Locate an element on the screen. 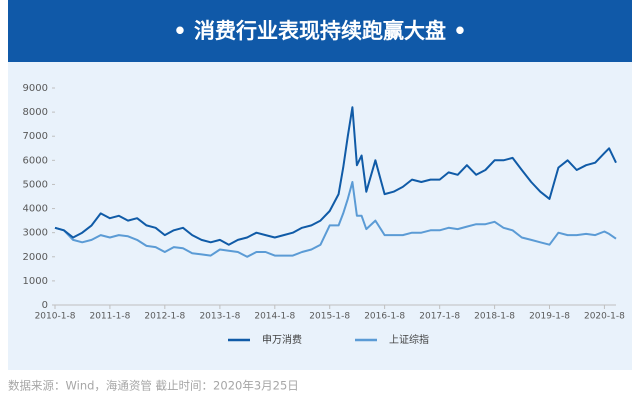  x-tick-label: 2017-1-8 is located at coordinates (439, 317).